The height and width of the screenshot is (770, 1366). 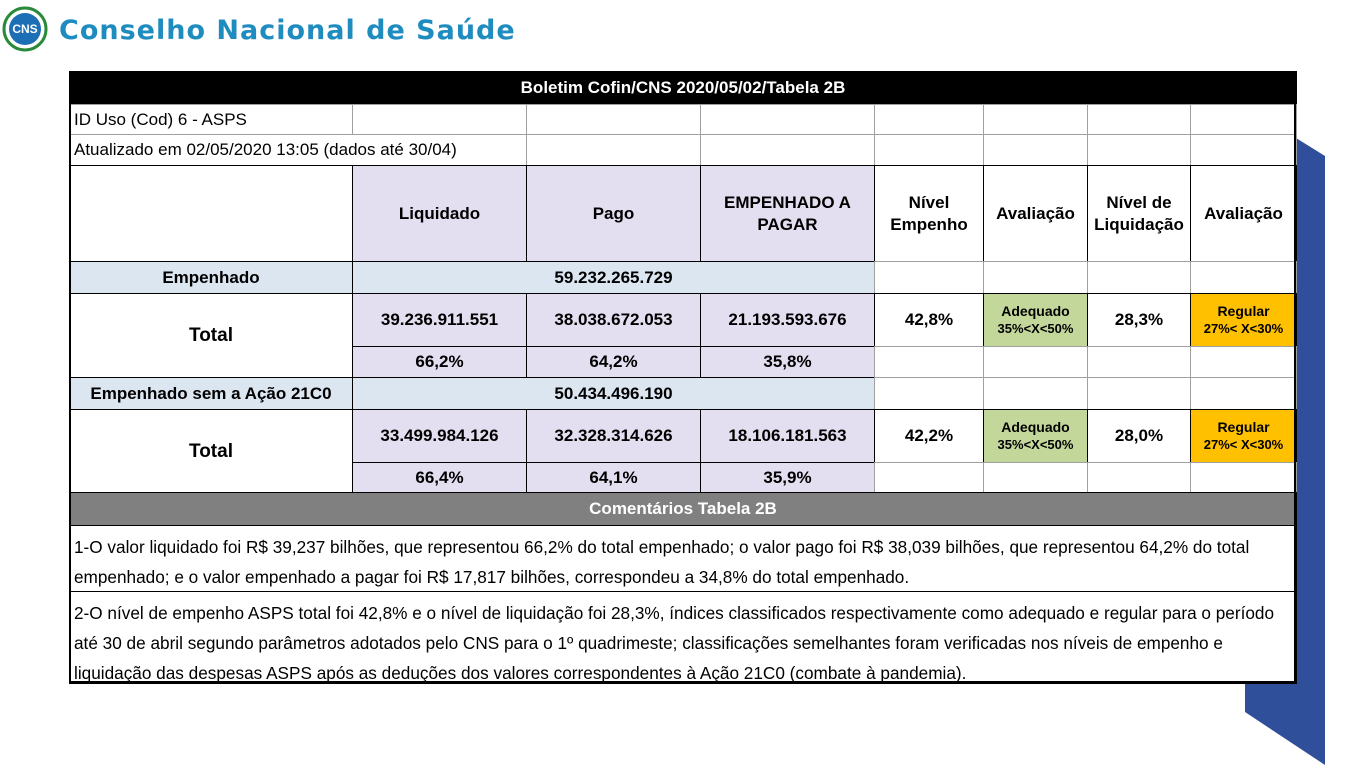 I want to click on blue-shape, so click(x=1285, y=451).